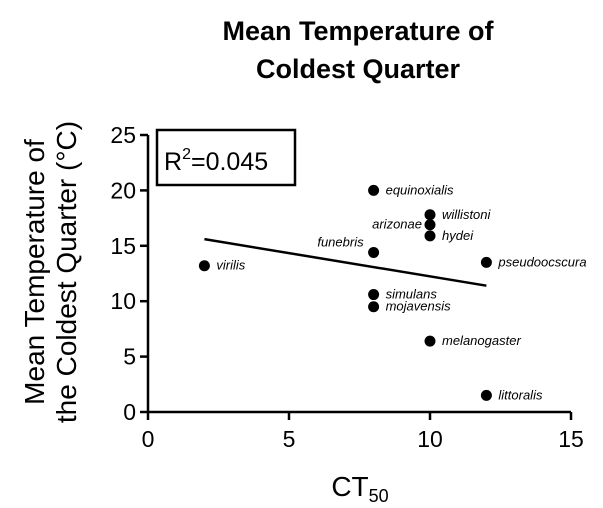 The width and height of the screenshot is (603, 508). What do you see at coordinates (129, 357) in the screenshot?
I see `y-tick-label: 5` at bounding box center [129, 357].